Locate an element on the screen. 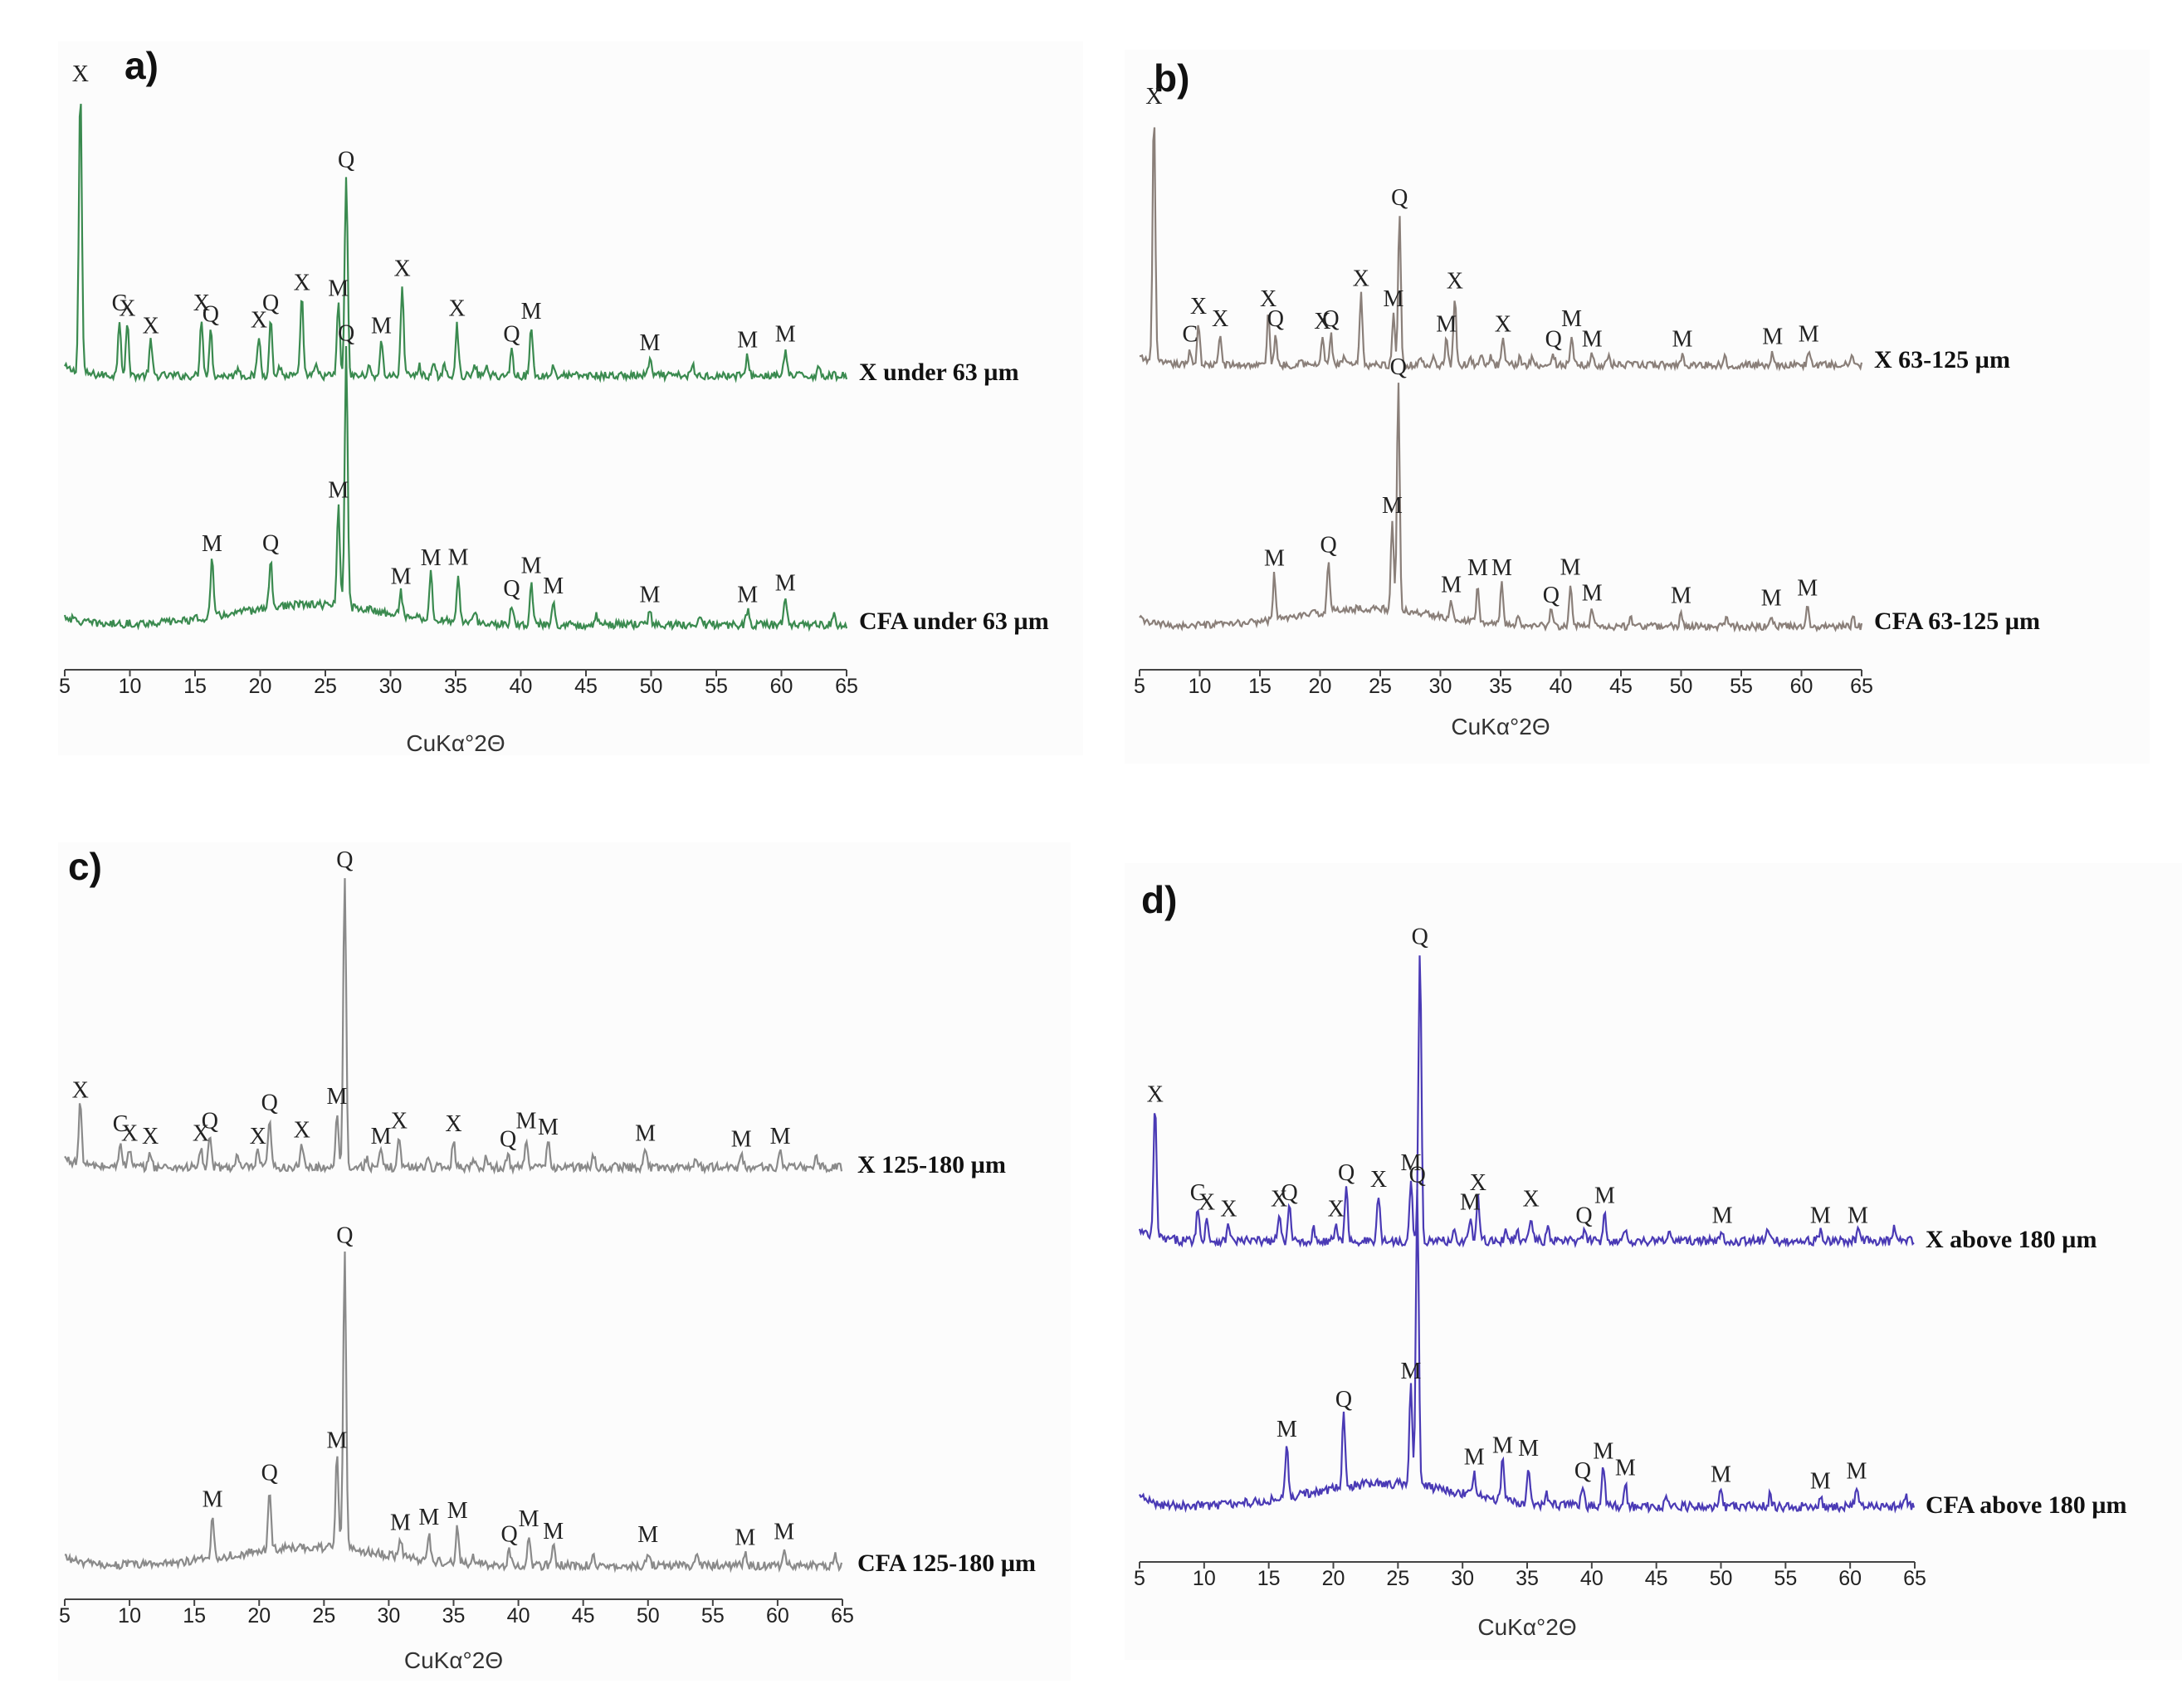  x-tick-label: 40 is located at coordinates (518, 1615).